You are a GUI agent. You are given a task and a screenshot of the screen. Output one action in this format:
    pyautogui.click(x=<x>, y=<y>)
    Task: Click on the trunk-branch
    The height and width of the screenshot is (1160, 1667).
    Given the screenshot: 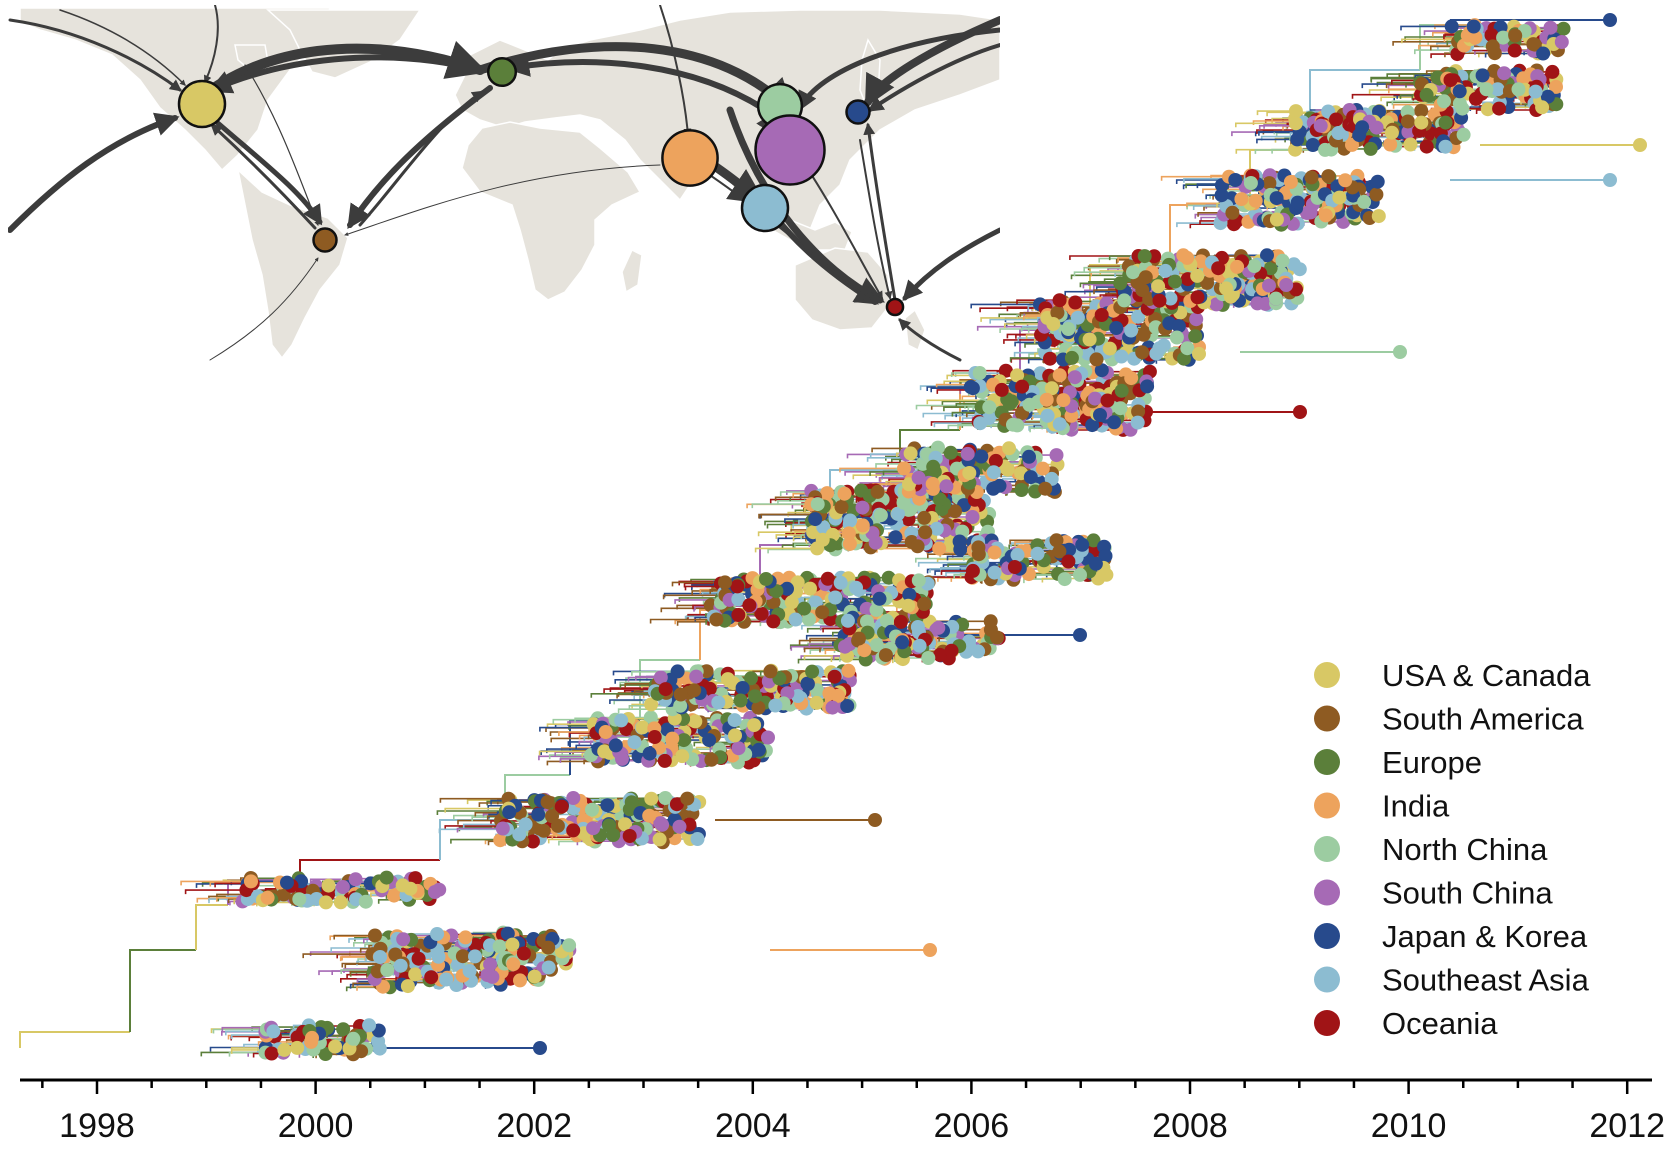 What is the action you would take?
    pyautogui.click(x=162, y=990)
    